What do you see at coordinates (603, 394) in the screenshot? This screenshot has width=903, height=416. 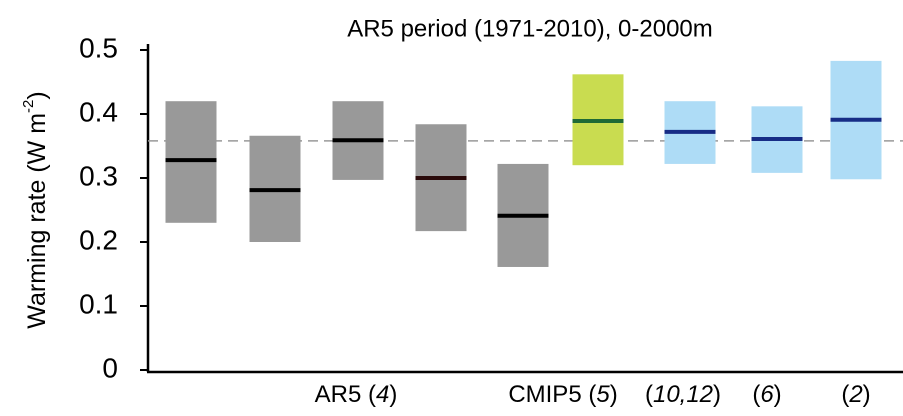 I see `x-group-label-part: 5` at bounding box center [603, 394].